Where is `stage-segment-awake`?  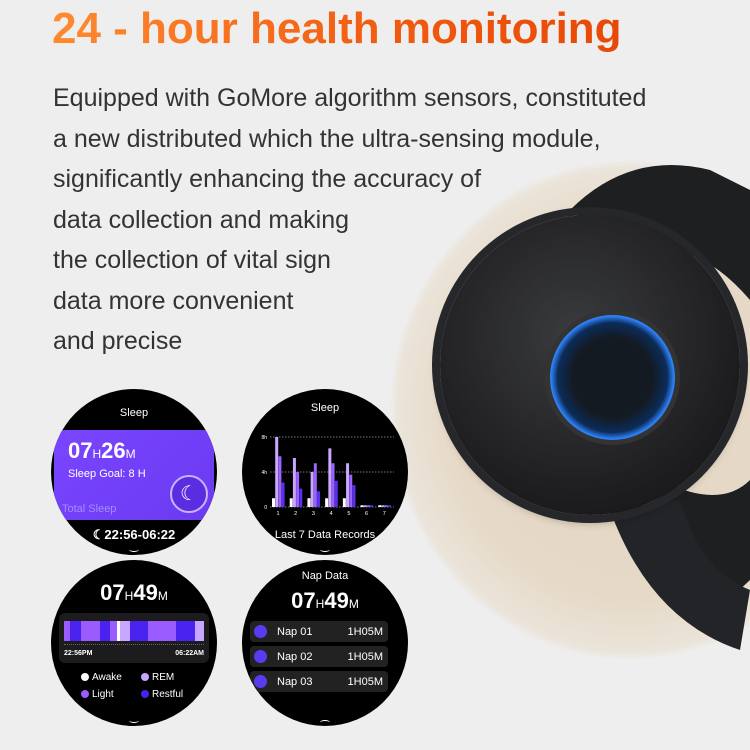 stage-segment-awake is located at coordinates (119, 631).